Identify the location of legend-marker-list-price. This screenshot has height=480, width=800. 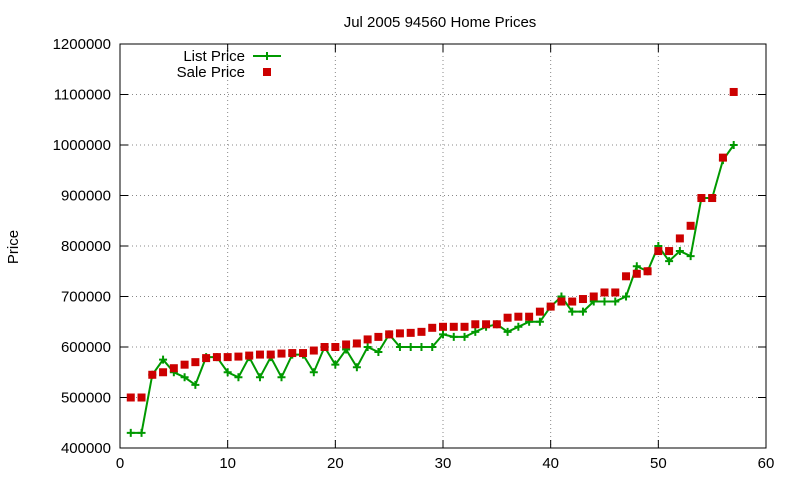
(267, 56).